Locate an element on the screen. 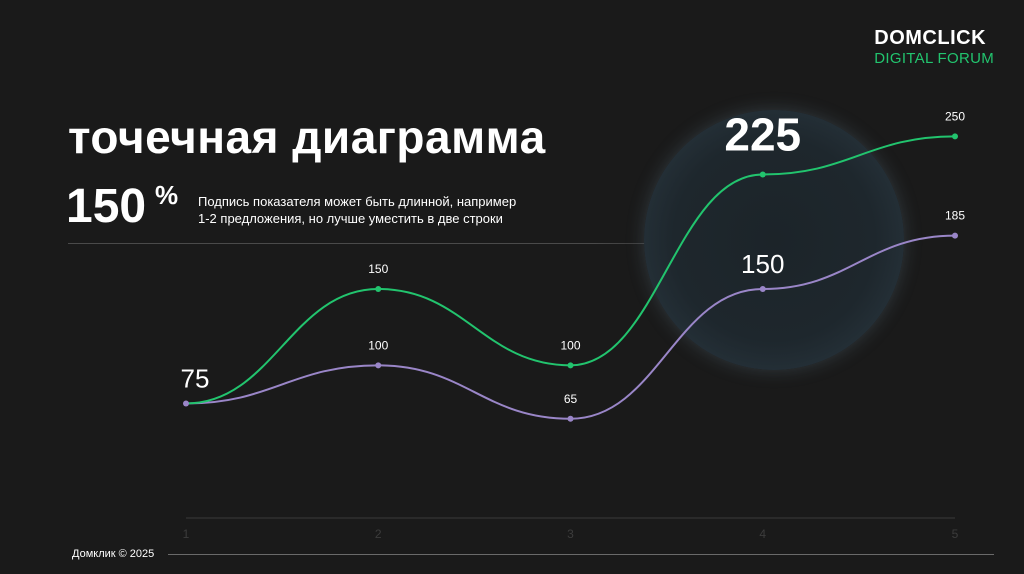 The height and width of the screenshot is (574, 1024). x-tick-label: 3 is located at coordinates (570, 534).